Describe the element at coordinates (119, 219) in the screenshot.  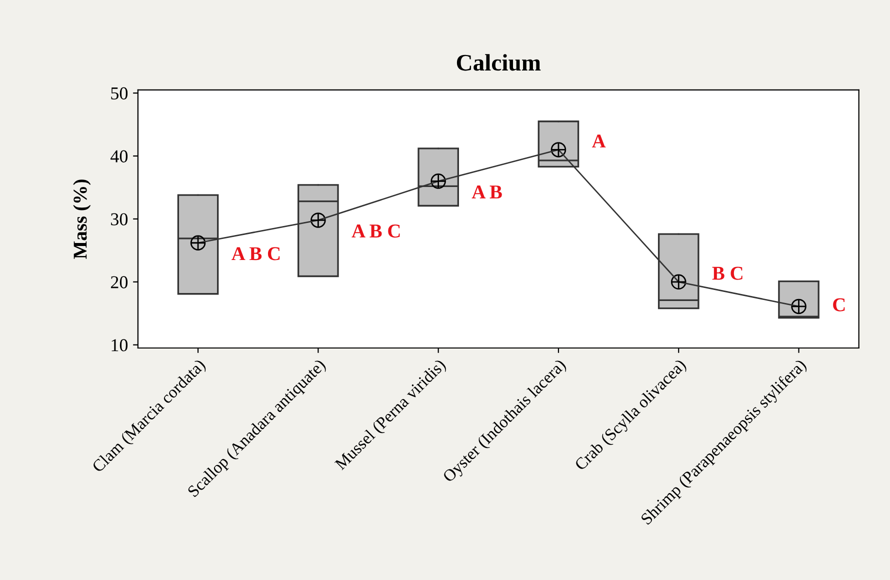
I see `y-tick-label: 30` at that location.